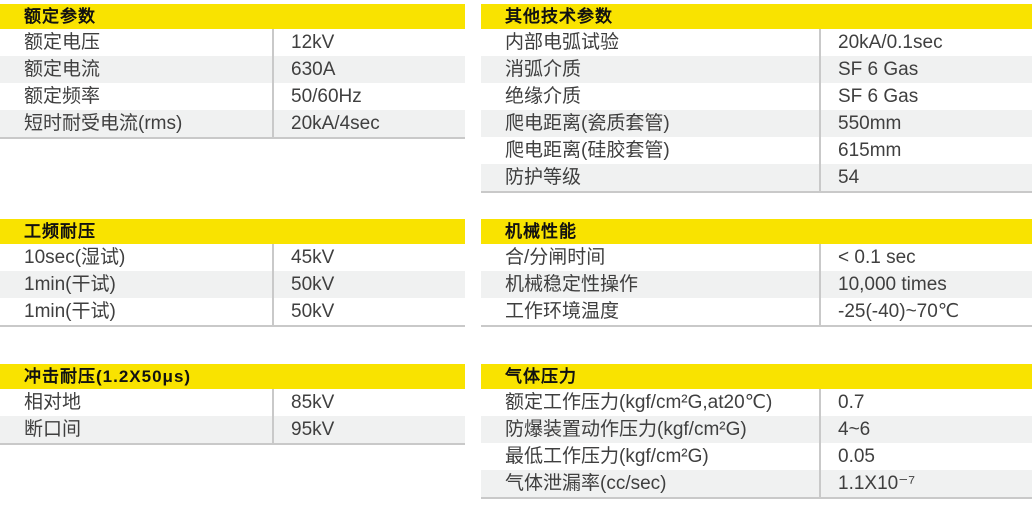 The width and height of the screenshot is (1032, 508). Describe the element at coordinates (607, 456) in the screenshot. I see `param-label: 最低工作压力(kgf/cm²G)` at that location.